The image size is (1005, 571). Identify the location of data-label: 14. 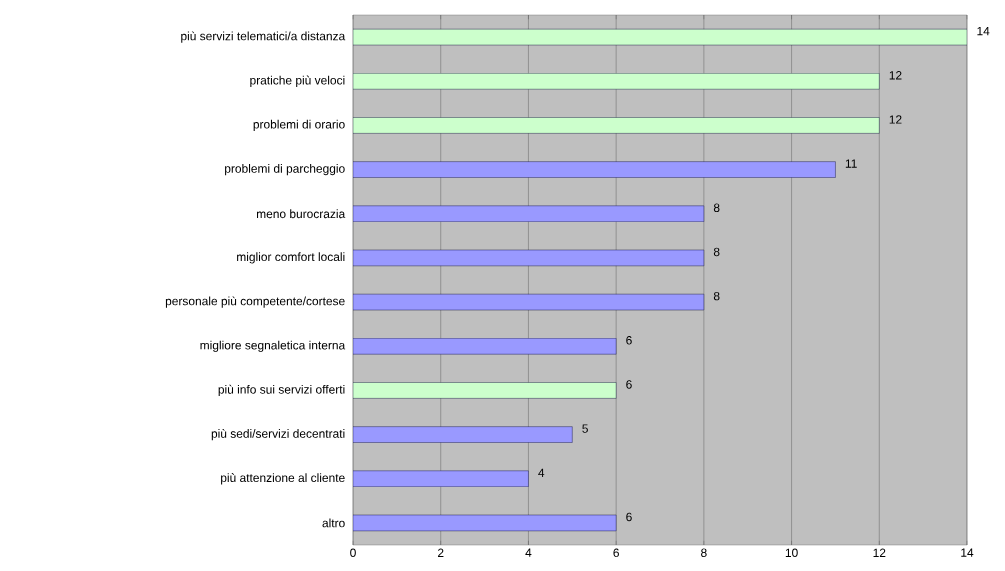
(983, 31).